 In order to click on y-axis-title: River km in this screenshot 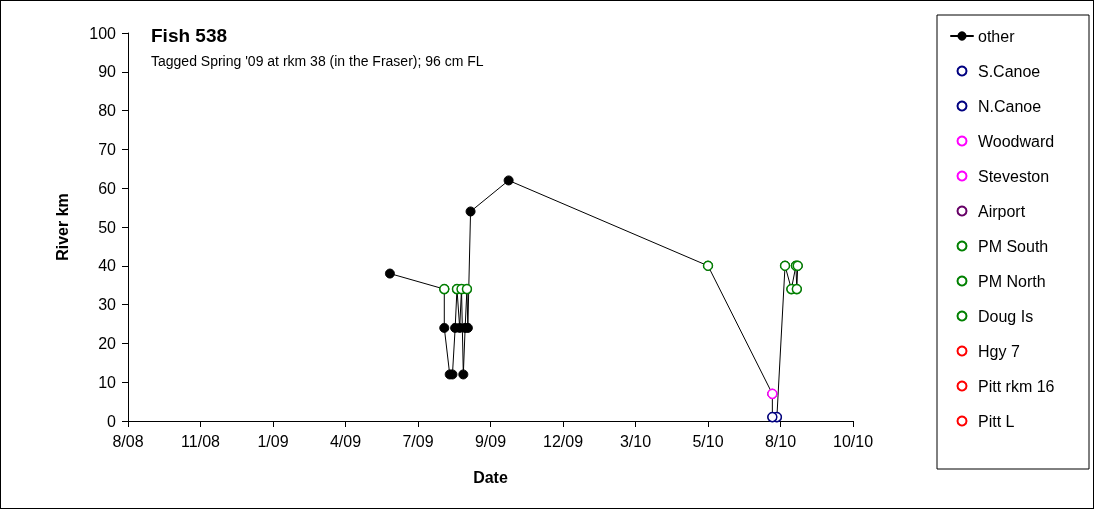, I will do `click(62, 227)`.